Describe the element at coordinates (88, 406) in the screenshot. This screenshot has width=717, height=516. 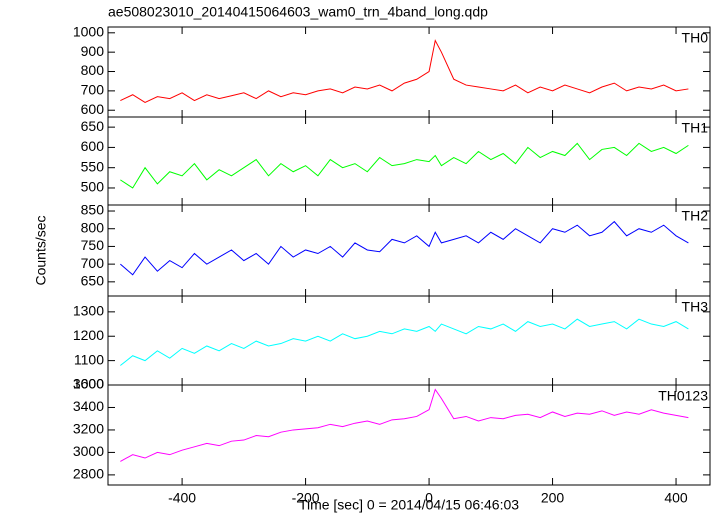
I see `y-tick-label: 3400` at that location.